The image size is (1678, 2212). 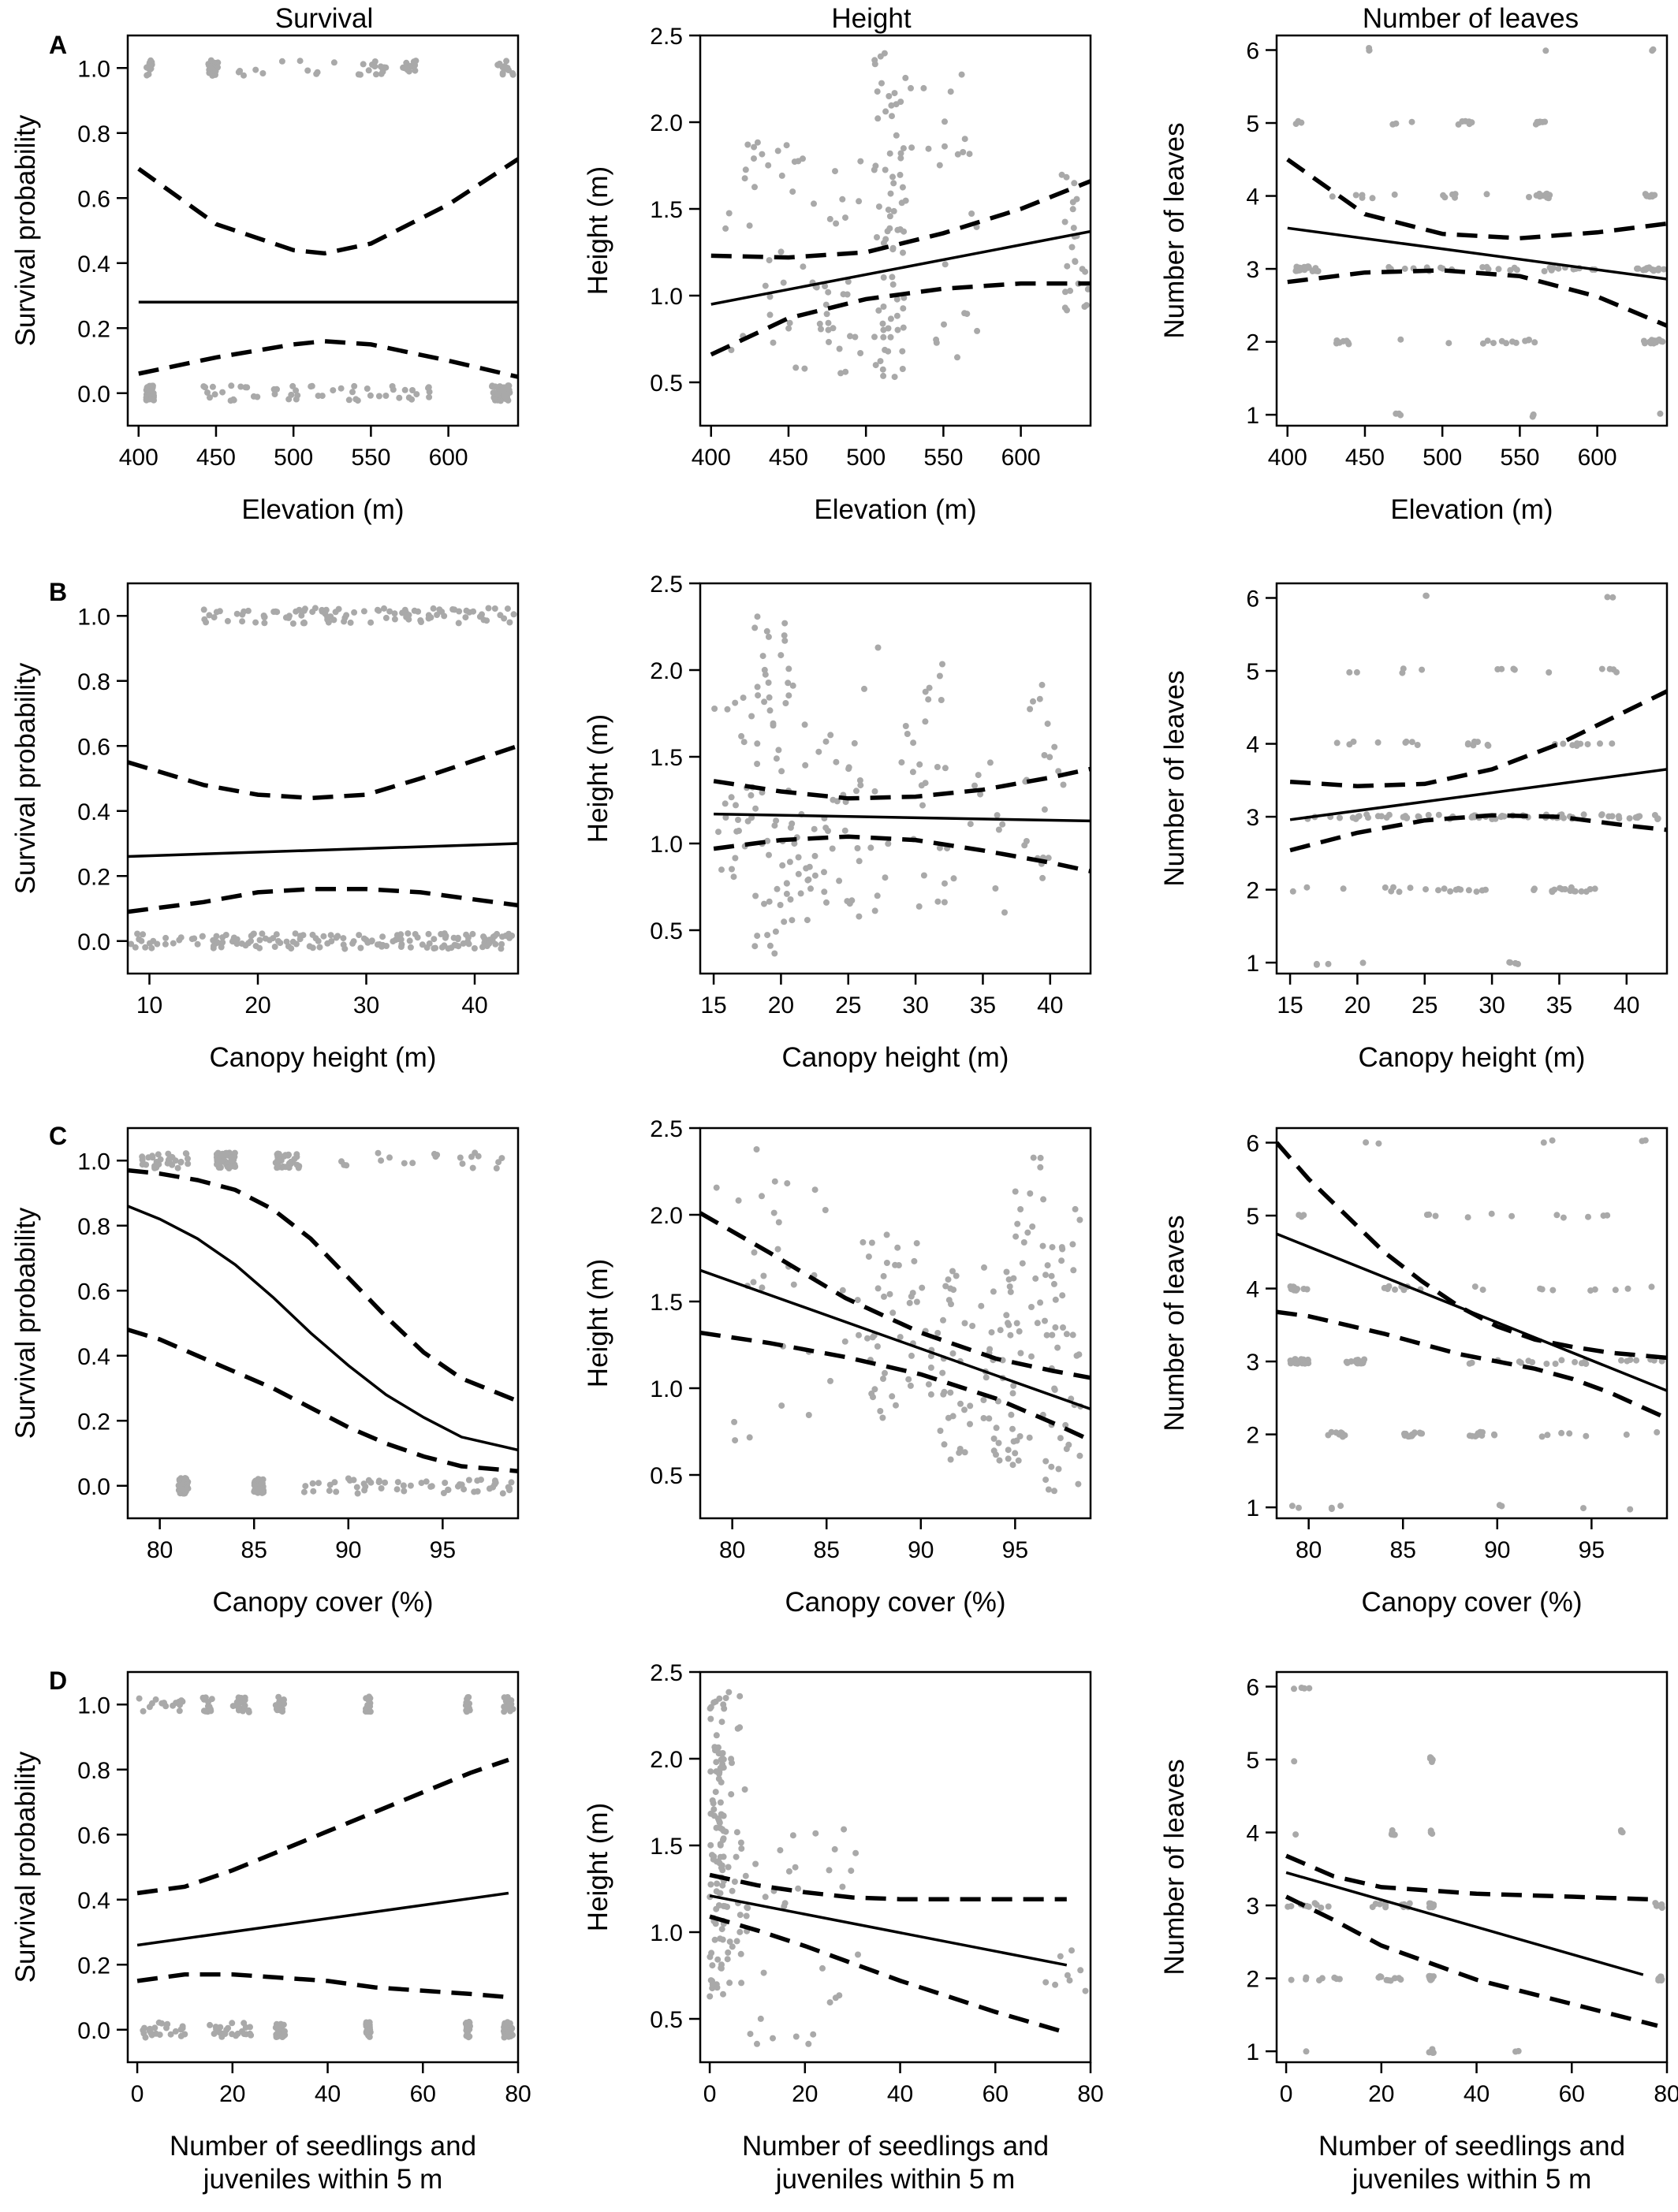 I want to click on panel-c-leaves-xtick-label: 90, so click(x=1497, y=1550).